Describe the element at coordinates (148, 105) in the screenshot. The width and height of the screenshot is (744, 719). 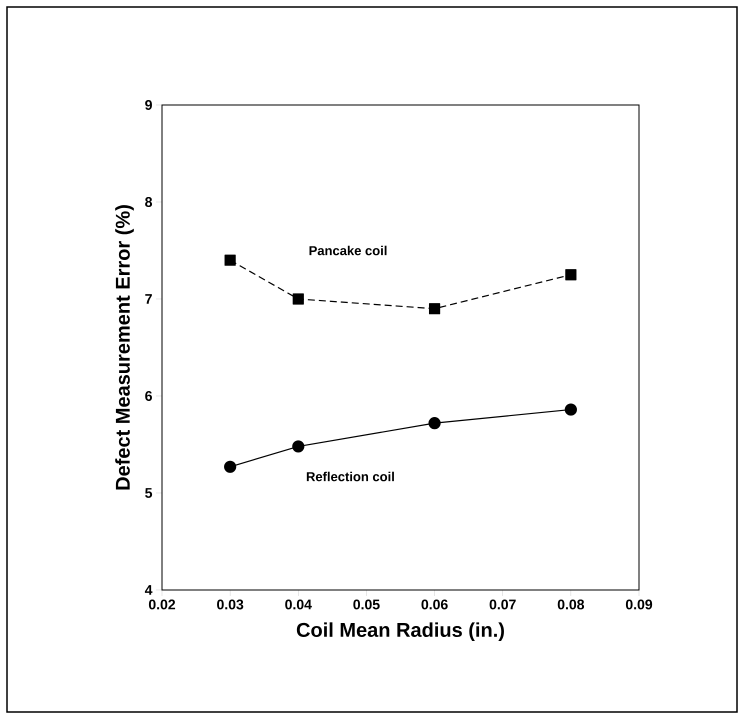
I see `y-tick-label: 9` at that location.